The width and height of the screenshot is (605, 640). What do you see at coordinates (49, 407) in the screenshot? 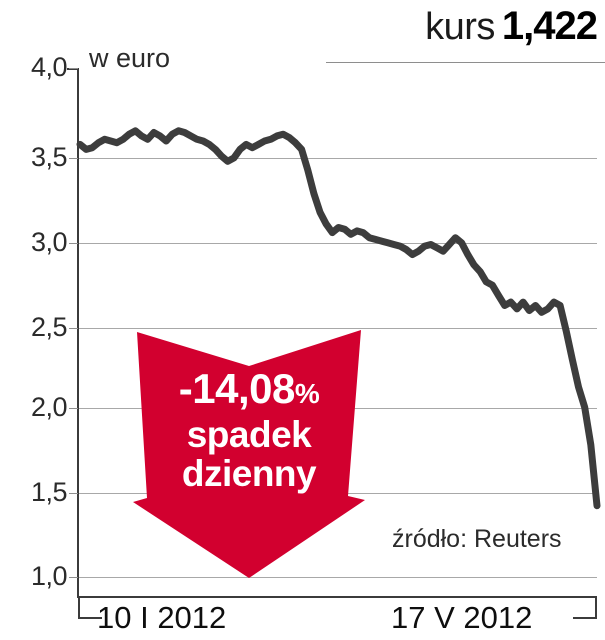
I see `y-axis-label-2-0: 2,0` at bounding box center [49, 407].